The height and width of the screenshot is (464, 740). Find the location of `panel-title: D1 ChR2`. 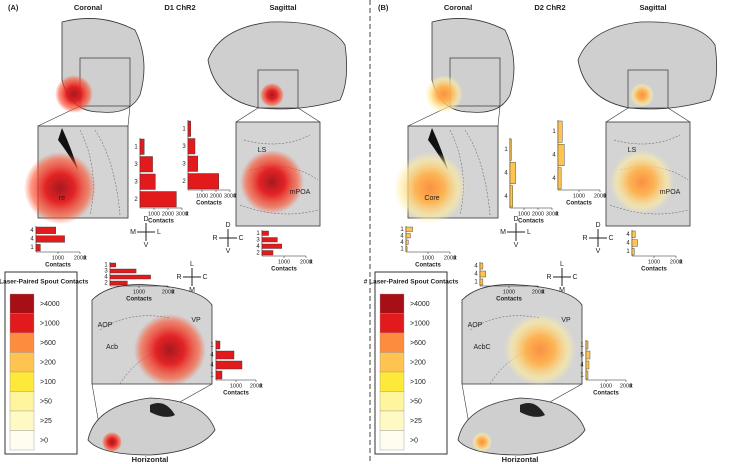

panel-title: D1 ChR2 is located at coordinates (179, 7).